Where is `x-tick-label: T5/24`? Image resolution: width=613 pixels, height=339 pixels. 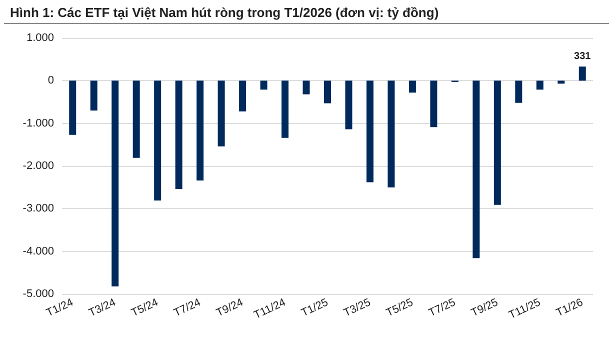
x-tick-label: T5/24 is located at coordinates (145, 308).